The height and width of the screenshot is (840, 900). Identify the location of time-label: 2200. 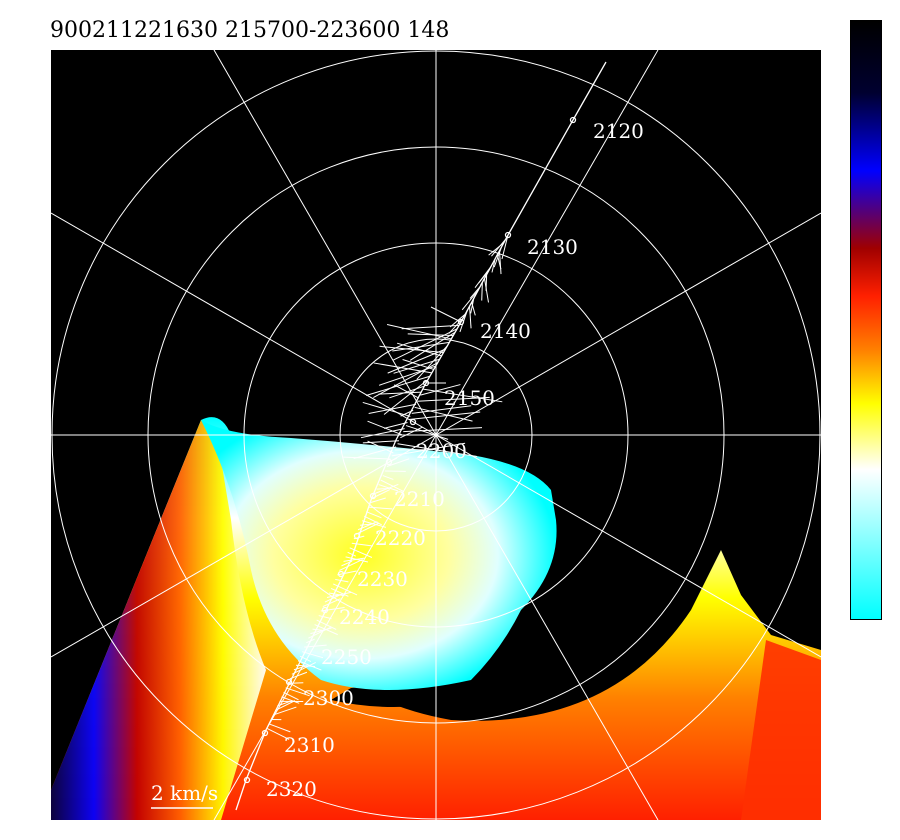
(441, 451).